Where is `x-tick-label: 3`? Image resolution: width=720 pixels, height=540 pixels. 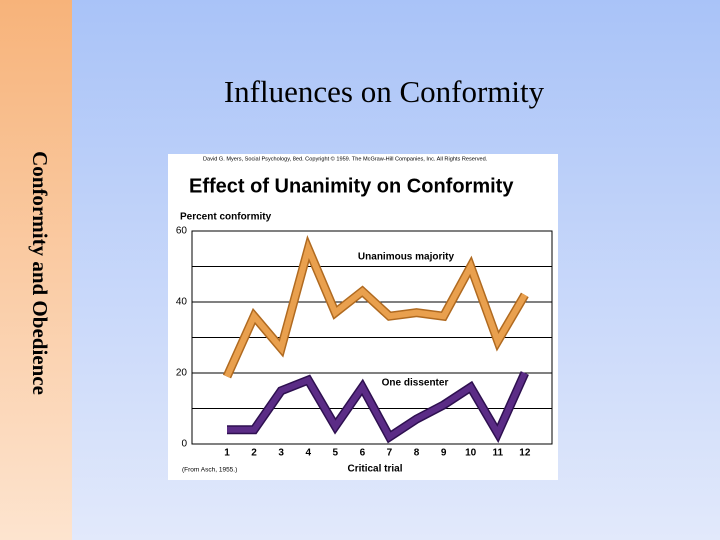 x-tick-label: 3 is located at coordinates (281, 453).